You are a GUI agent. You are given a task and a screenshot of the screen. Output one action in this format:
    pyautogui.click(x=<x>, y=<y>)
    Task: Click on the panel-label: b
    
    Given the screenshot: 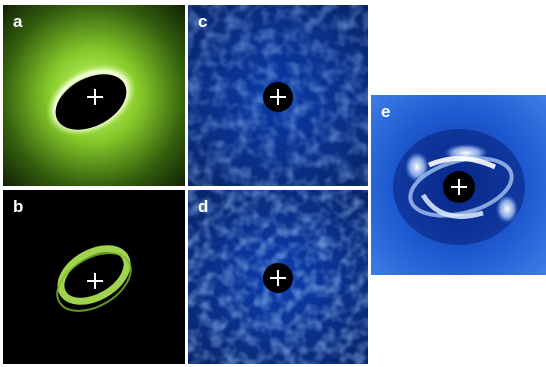 What is the action you would take?
    pyautogui.click(x=18, y=206)
    